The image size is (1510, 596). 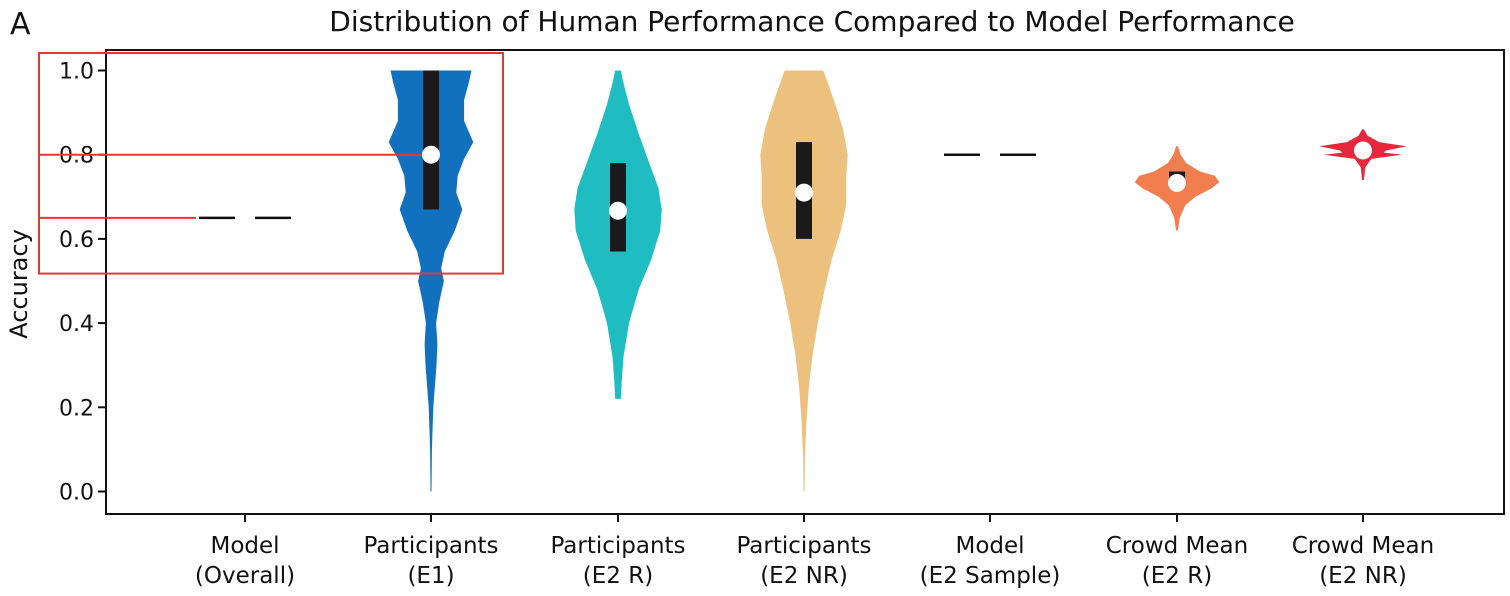 What do you see at coordinates (76, 156) in the screenshot?
I see `y-tick-label: 0.8` at bounding box center [76, 156].